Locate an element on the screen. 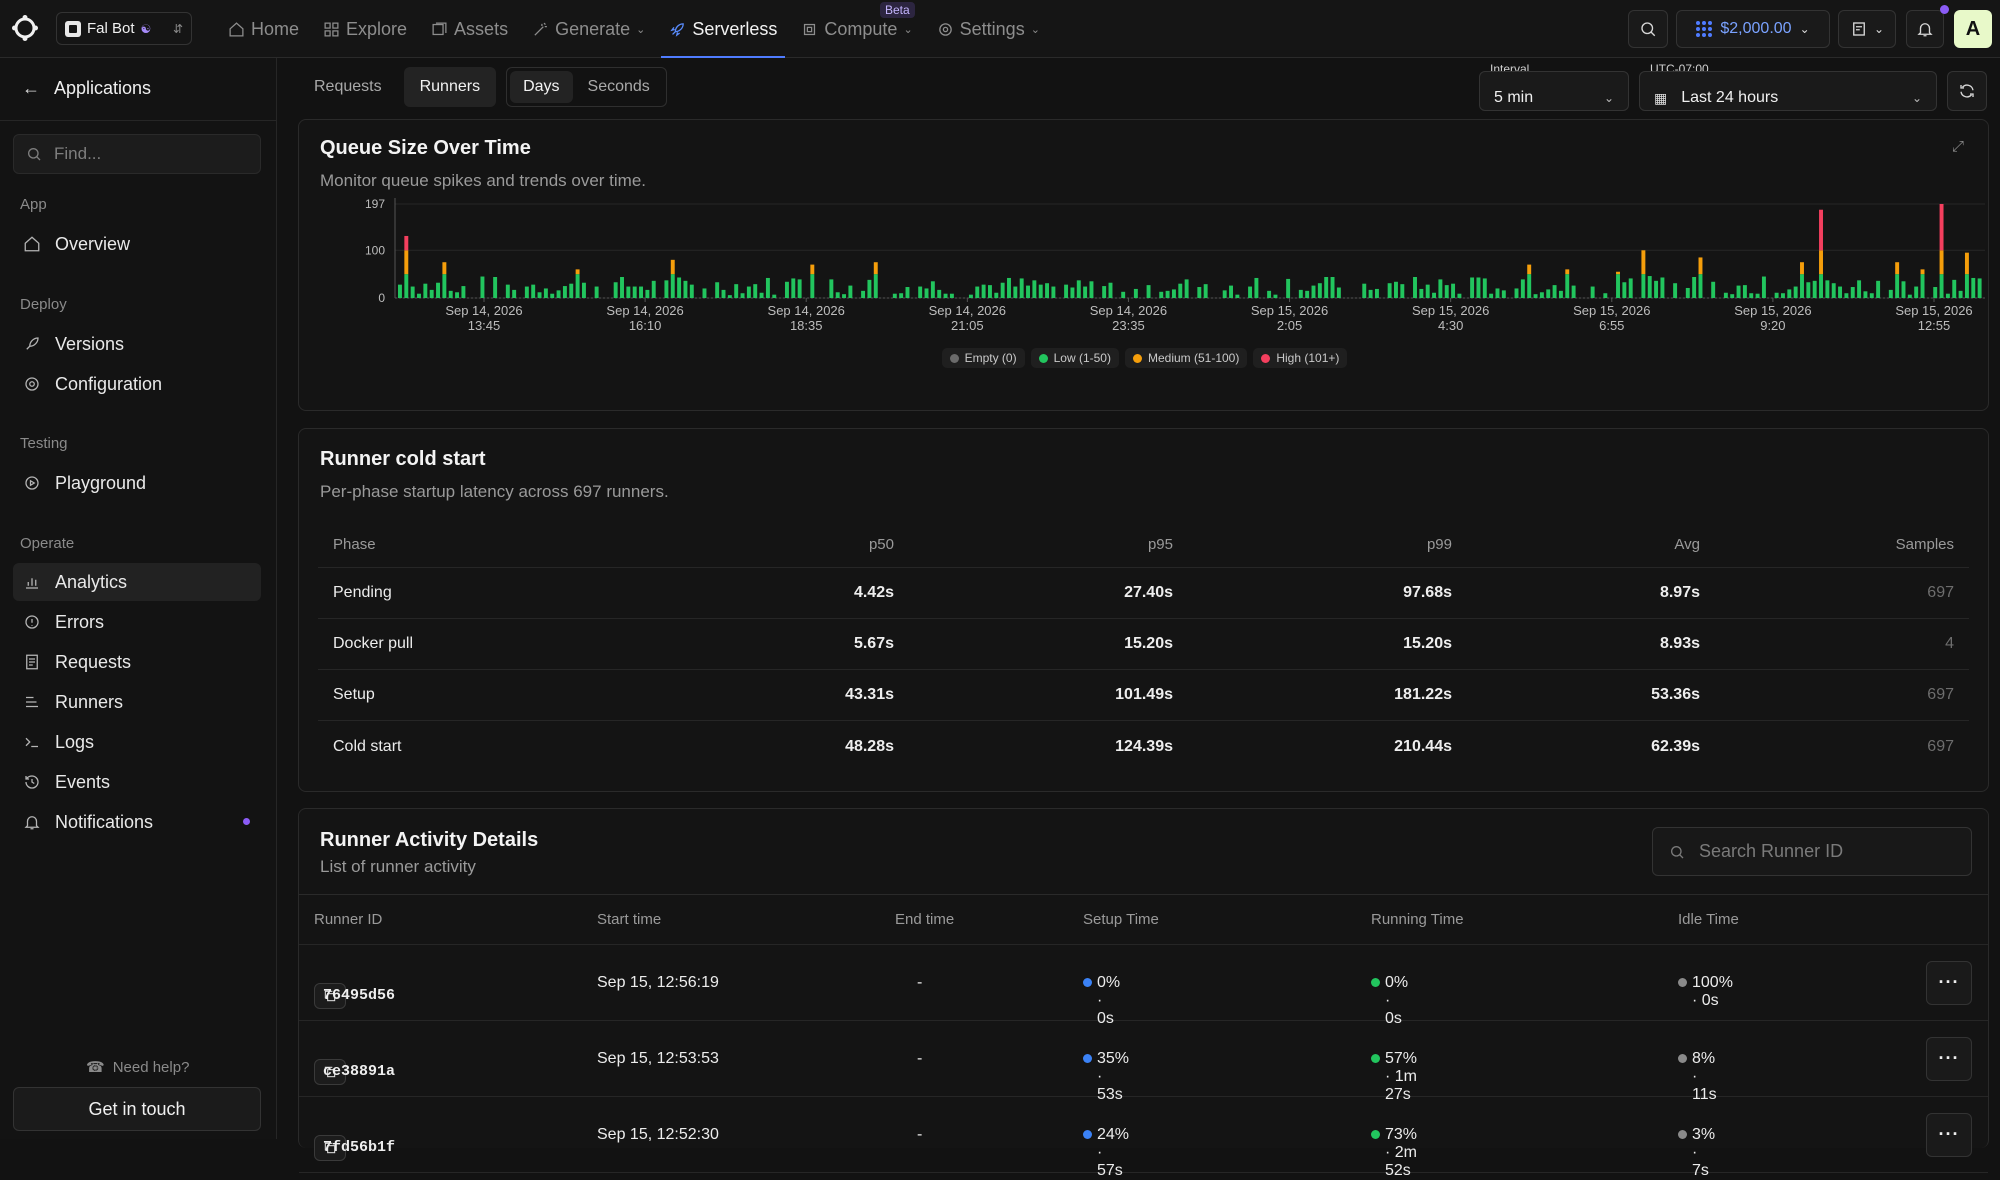 This screenshot has height=1180, width=2000. nav-compute: Compute ⌄ Beta is located at coordinates (856, 29).